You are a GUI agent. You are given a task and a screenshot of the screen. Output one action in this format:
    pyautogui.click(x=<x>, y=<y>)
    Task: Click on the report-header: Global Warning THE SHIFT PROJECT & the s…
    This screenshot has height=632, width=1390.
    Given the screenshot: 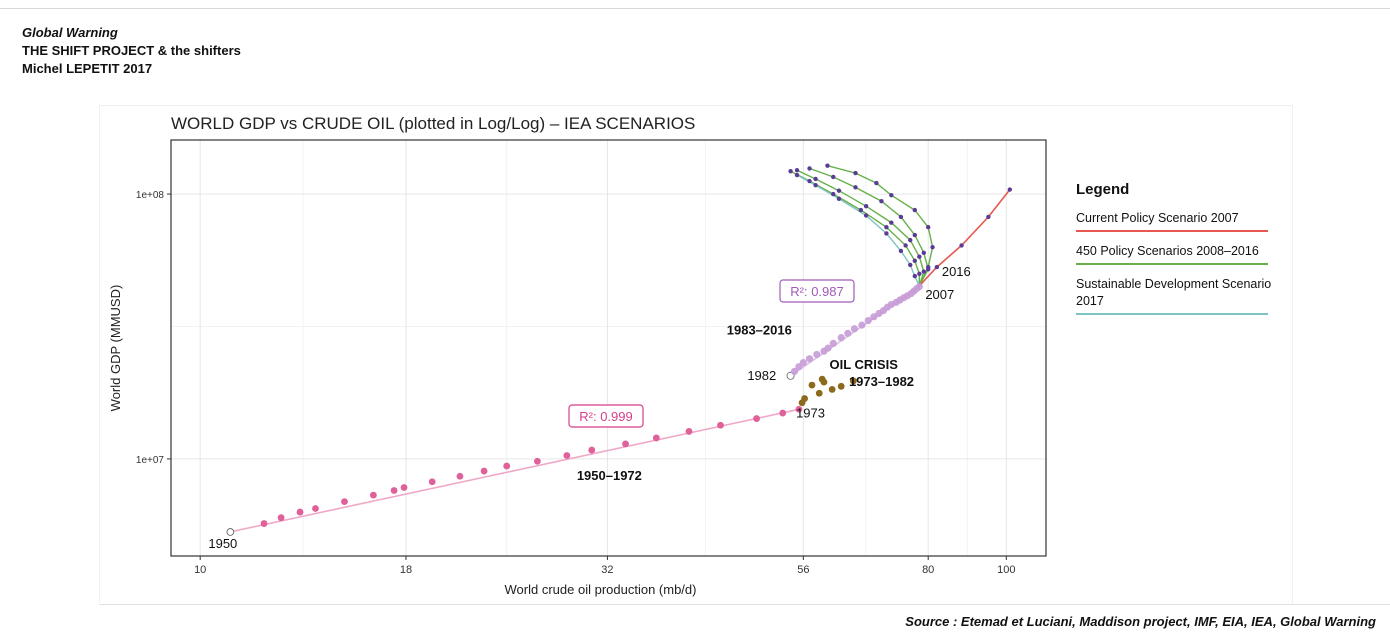 What is the action you would take?
    pyautogui.click(x=131, y=51)
    